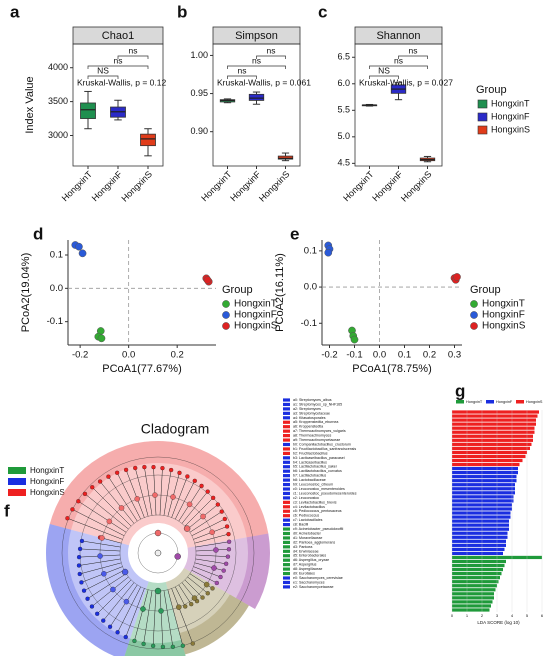 This screenshot has width=550, height=656. I want to click on panel-letter: a, so click(15, 11).